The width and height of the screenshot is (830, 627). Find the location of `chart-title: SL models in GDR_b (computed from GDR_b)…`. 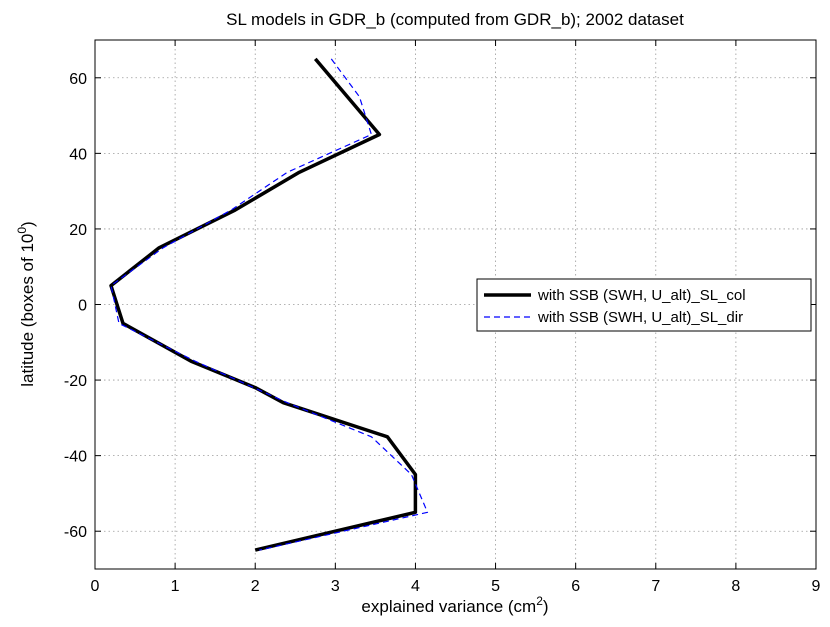

chart-title: SL models in GDR_b (computed from GDR_b)… is located at coordinates (455, 19).